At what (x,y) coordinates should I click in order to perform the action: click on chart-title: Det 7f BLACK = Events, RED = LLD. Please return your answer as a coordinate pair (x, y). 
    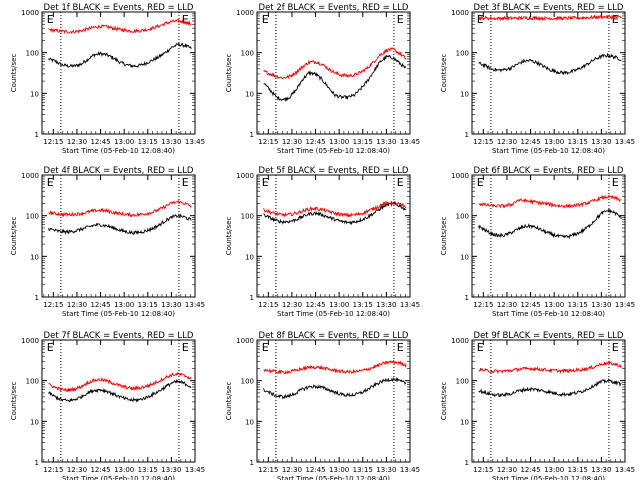
    Looking at the image, I should click on (119, 336).